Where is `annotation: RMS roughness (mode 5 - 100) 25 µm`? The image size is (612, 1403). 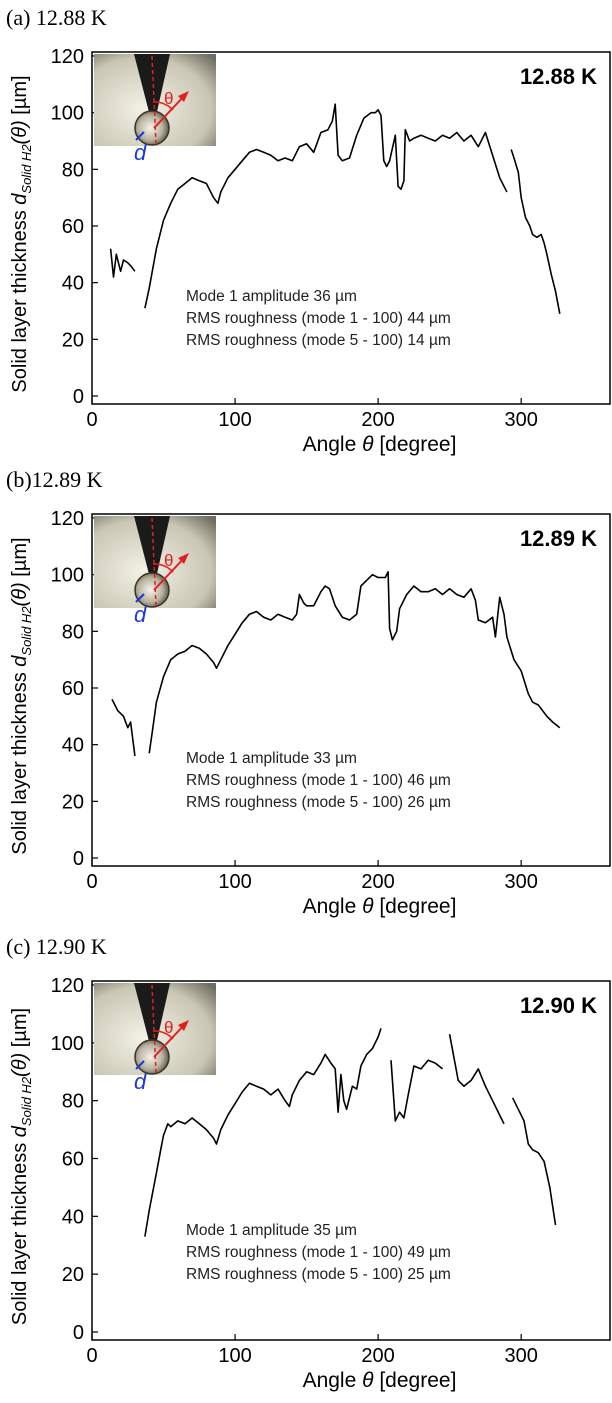
annotation: RMS roughness (mode 5 - 100) 25 µm is located at coordinates (318, 1274).